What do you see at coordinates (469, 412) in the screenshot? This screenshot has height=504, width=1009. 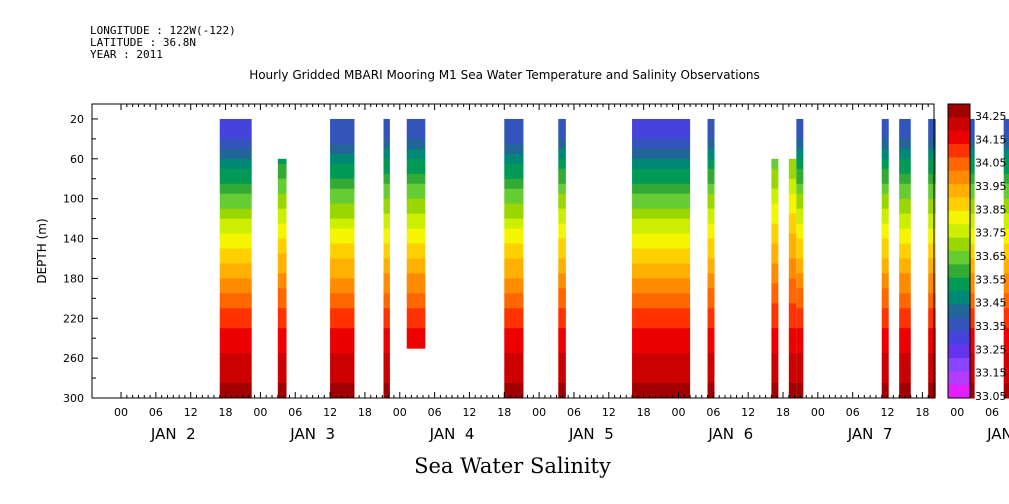 I see `x-tick-label: 12` at bounding box center [469, 412].